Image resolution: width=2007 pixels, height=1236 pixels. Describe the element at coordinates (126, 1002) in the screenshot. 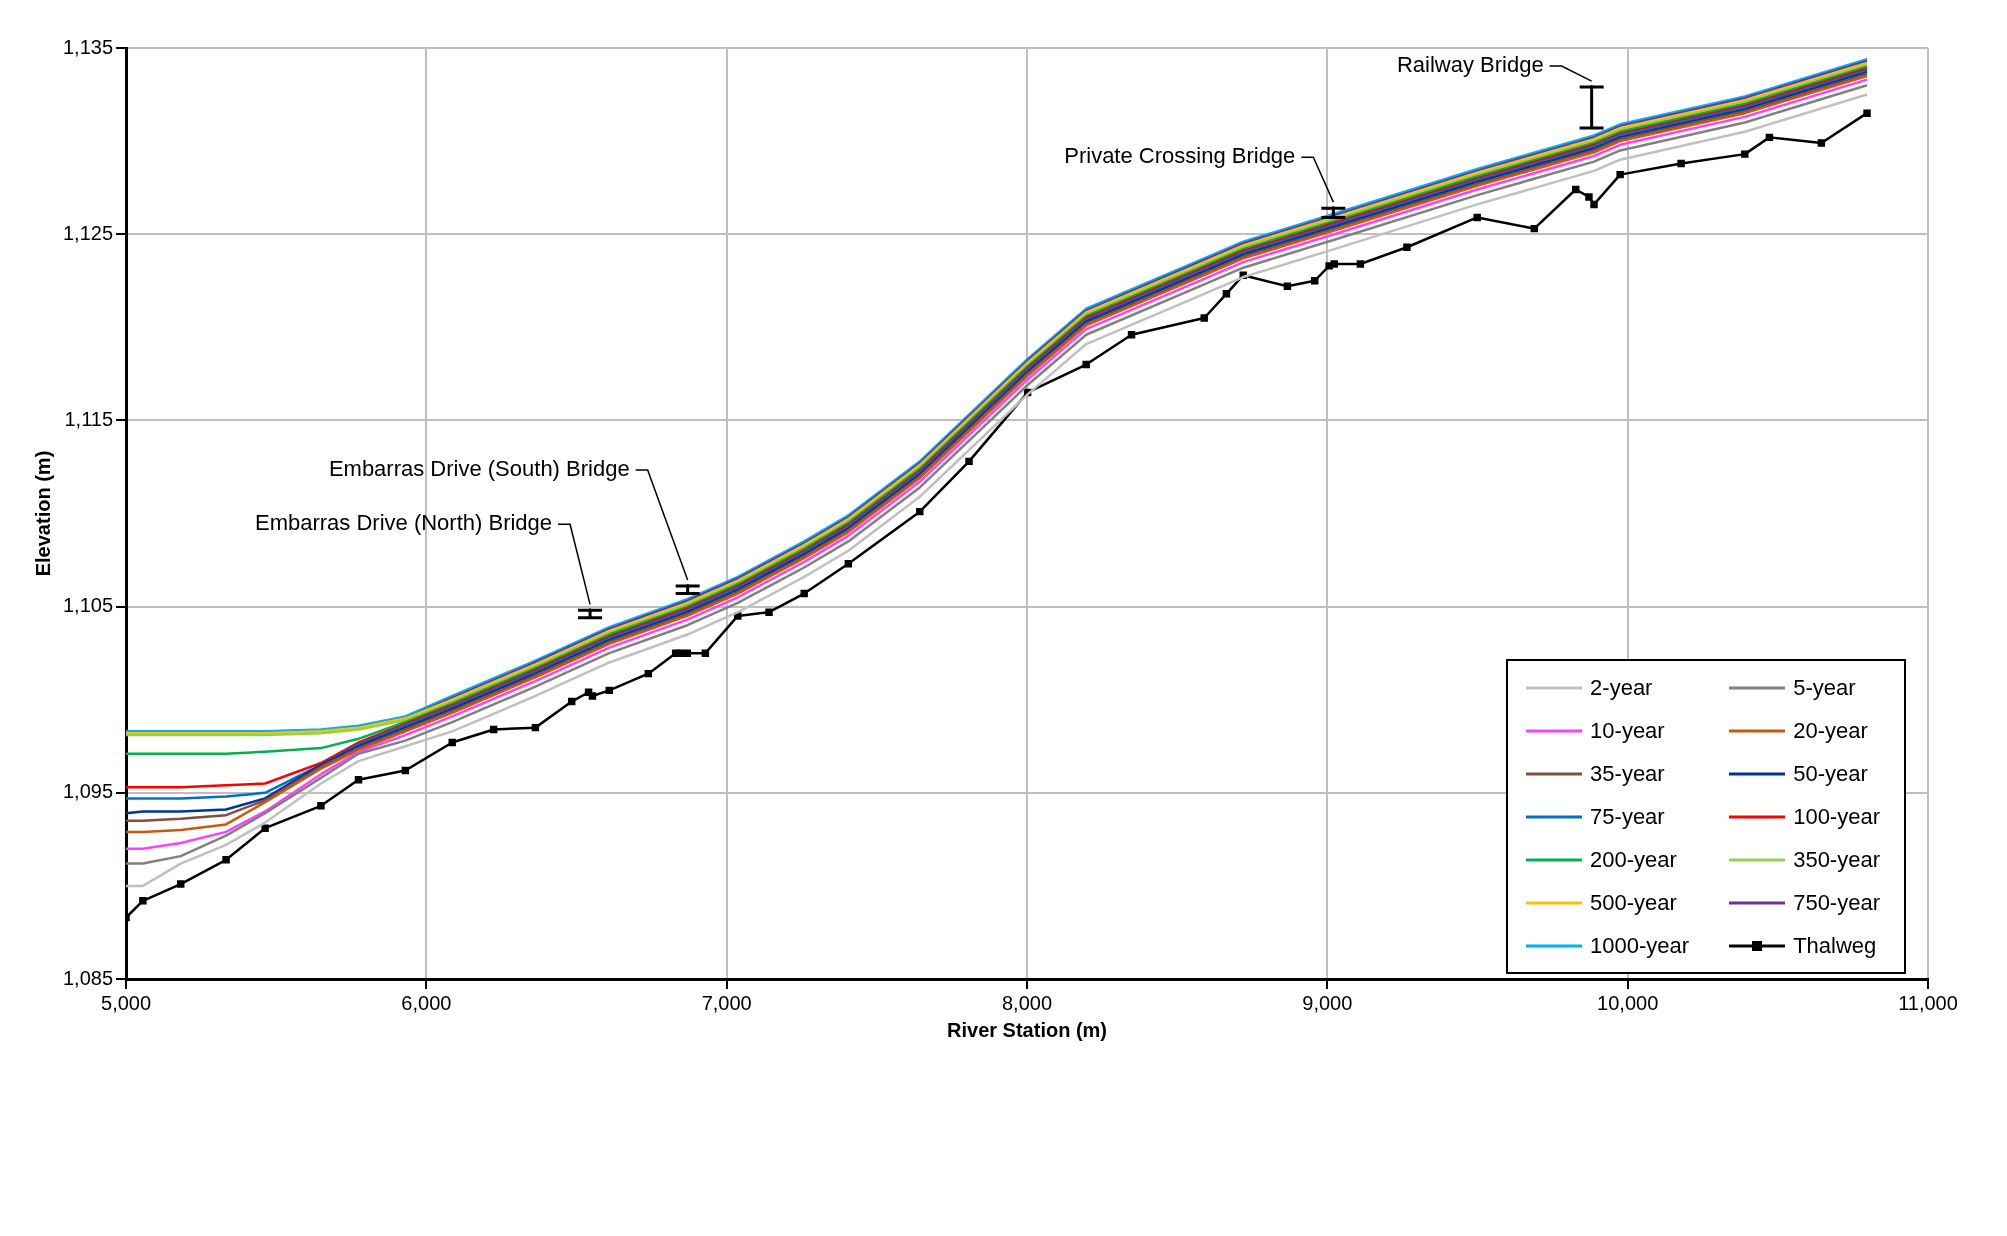

I see `x-tick-label: 5,000` at that location.